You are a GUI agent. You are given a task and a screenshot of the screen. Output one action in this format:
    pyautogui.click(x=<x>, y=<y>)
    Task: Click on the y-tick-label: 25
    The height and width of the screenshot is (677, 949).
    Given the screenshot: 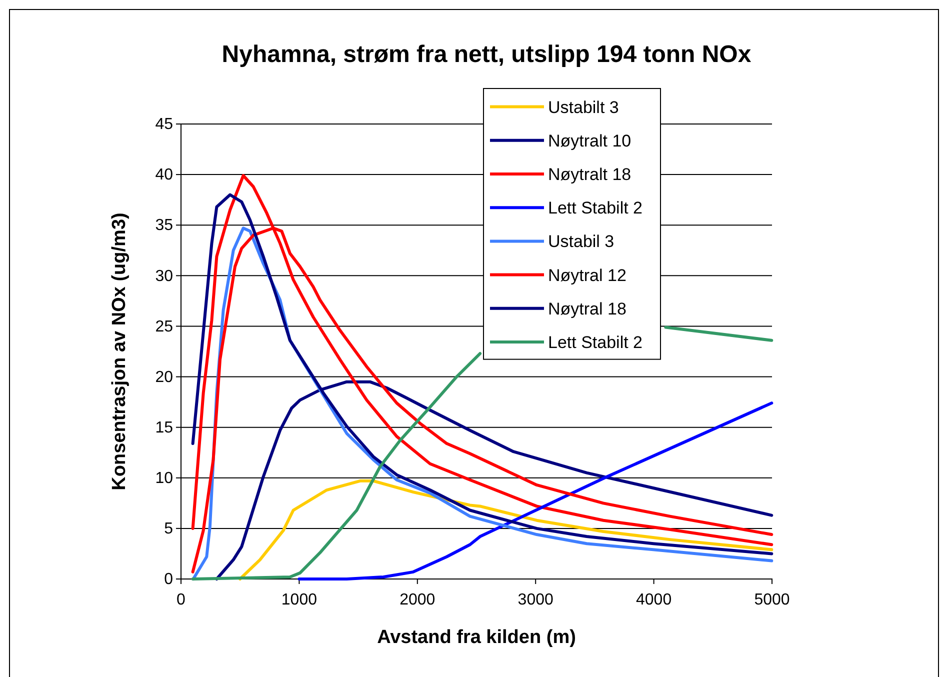 What is the action you would take?
    pyautogui.click(x=164, y=327)
    